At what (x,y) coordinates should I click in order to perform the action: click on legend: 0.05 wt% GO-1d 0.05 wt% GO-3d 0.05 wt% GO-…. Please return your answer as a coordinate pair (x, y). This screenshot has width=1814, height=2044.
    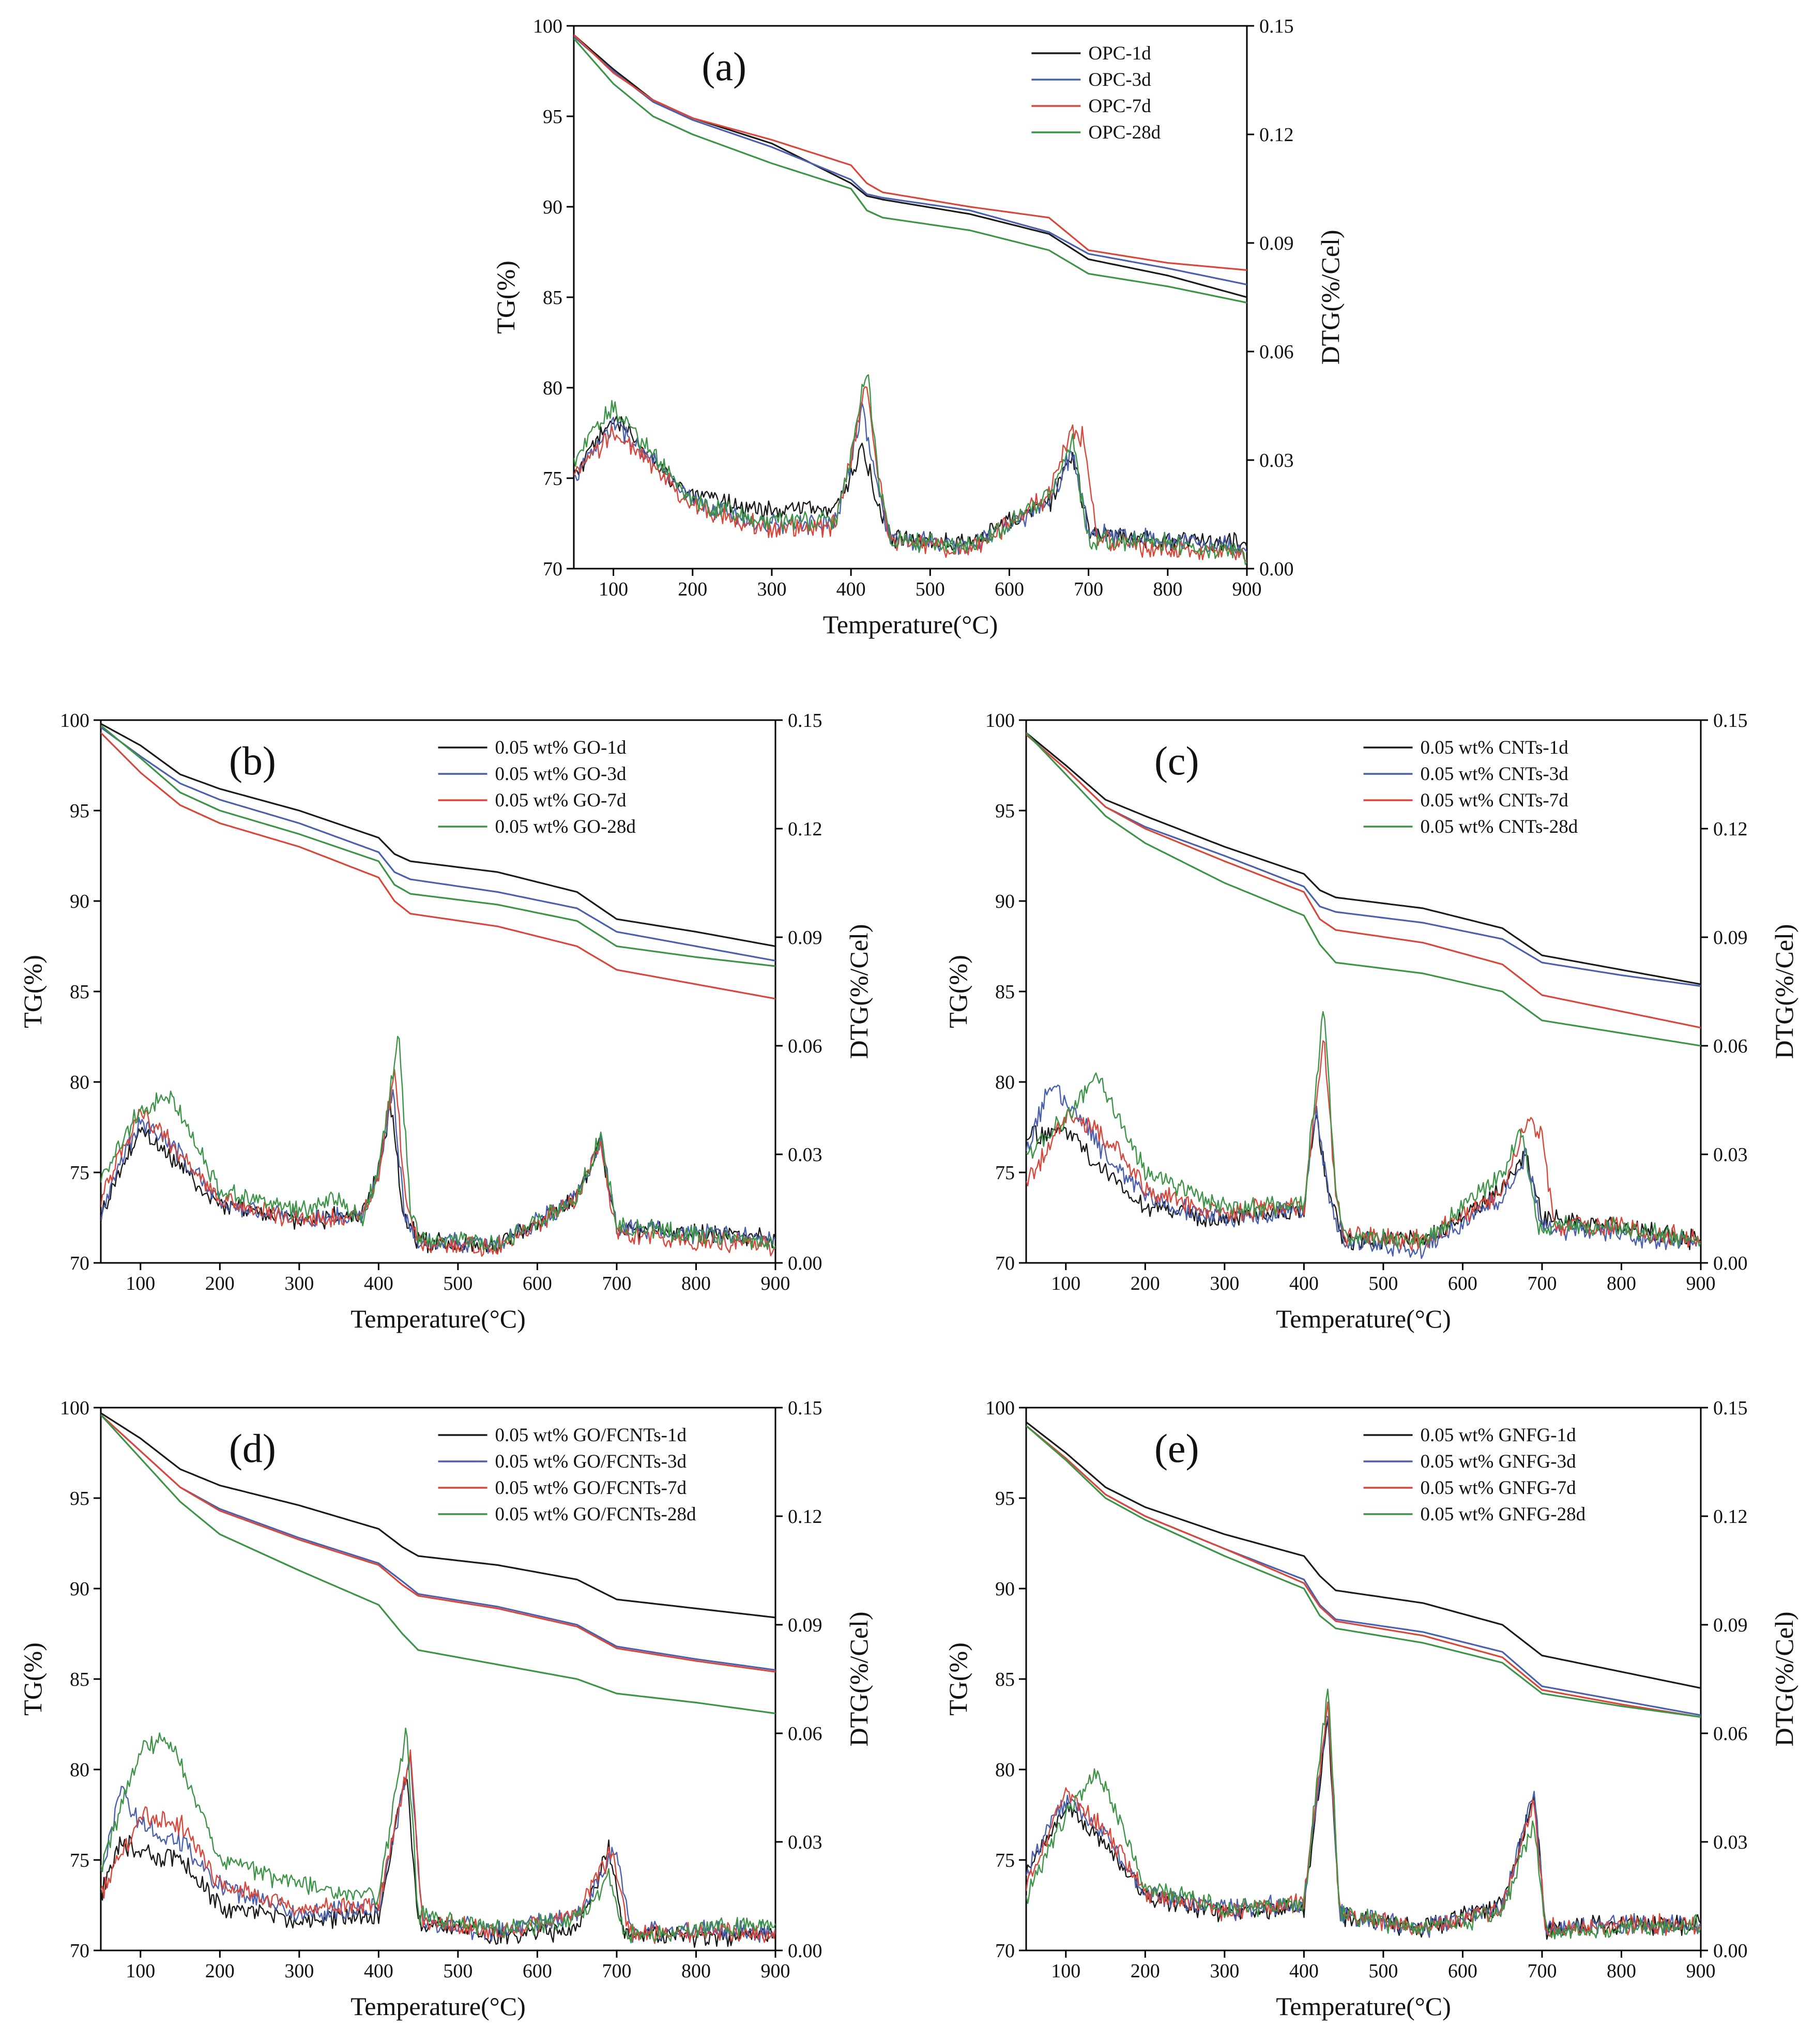
    Looking at the image, I should click on (537, 787).